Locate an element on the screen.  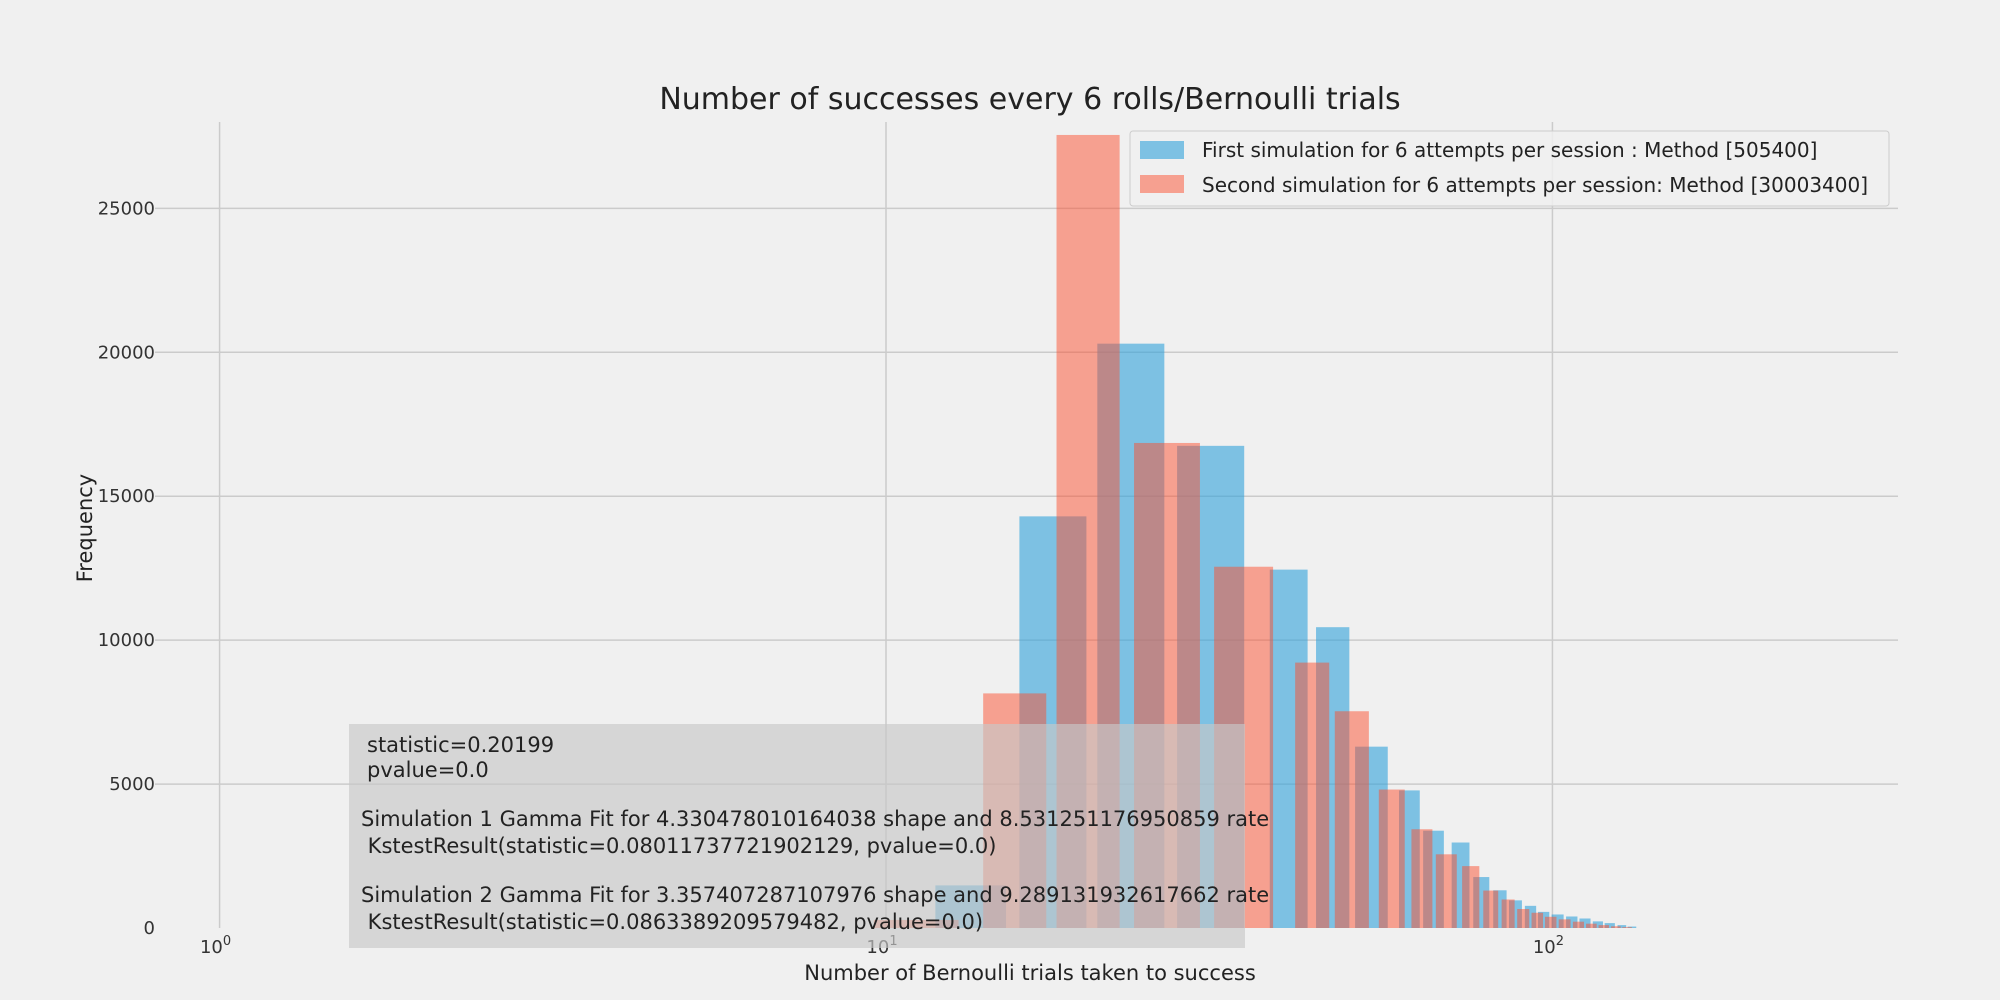
y-tick-label: 10000 is located at coordinates (126, 640).